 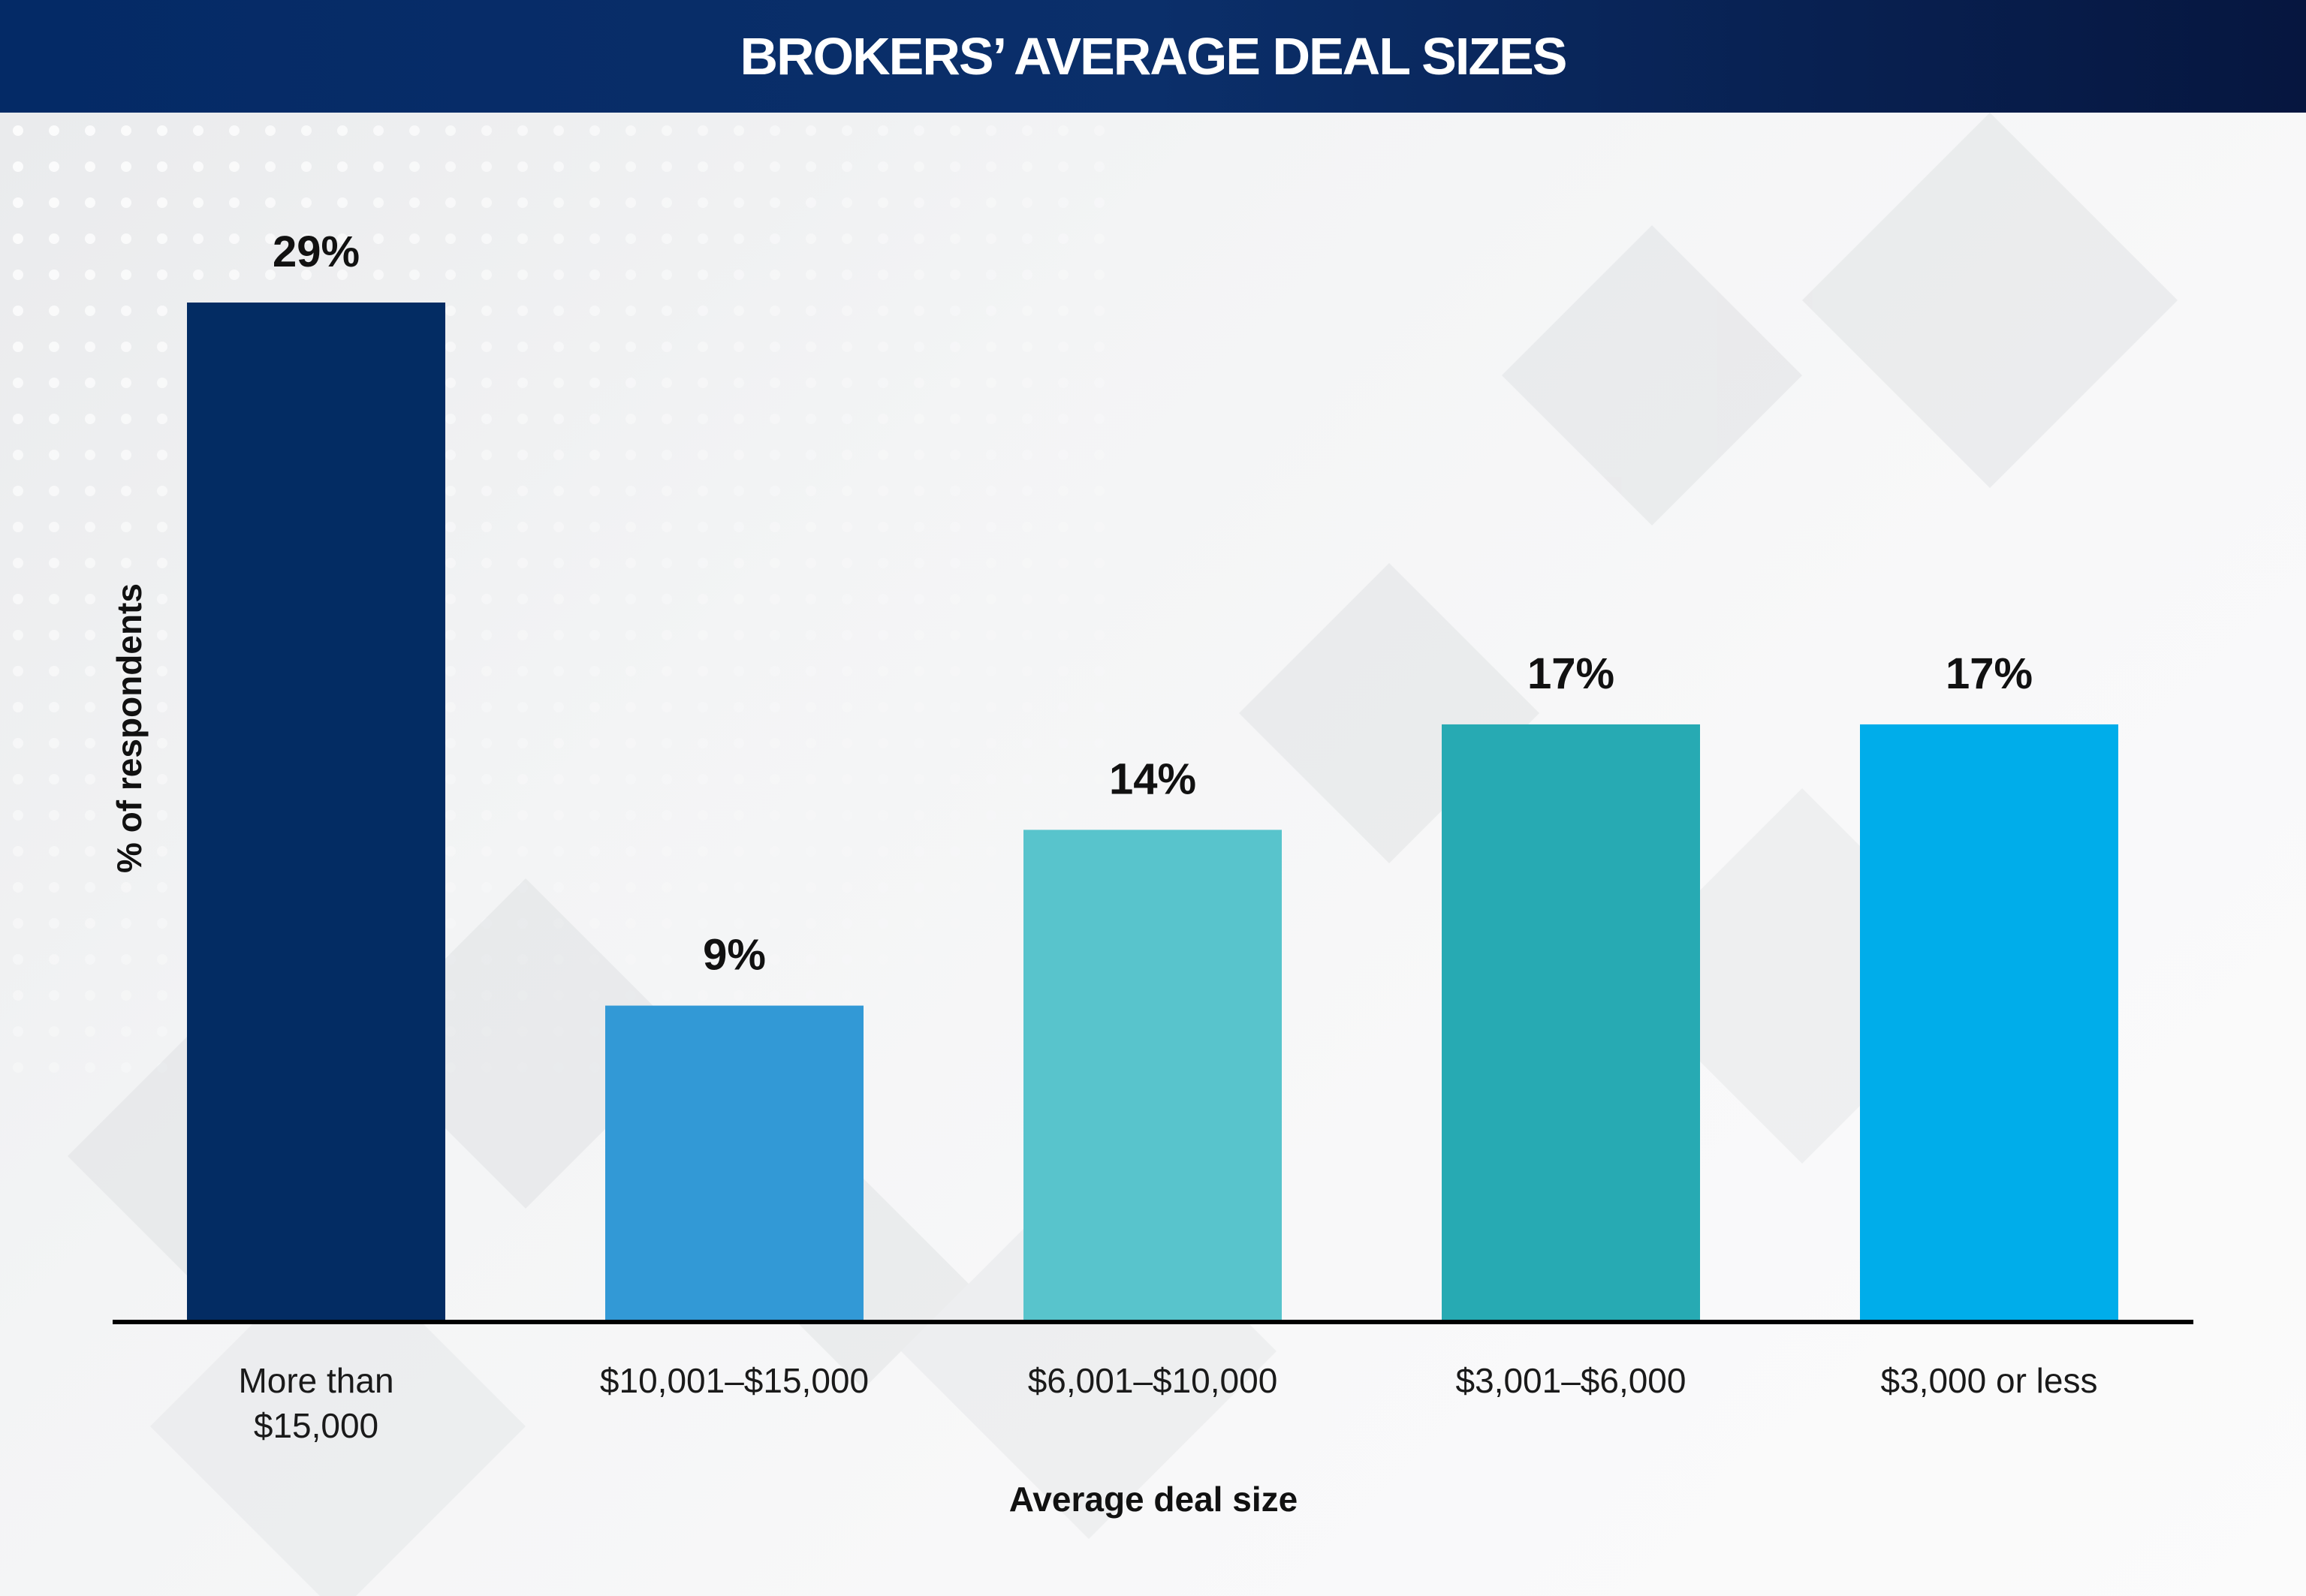 I want to click on bar-value-label-5: 17%, so click(x=1989, y=673).